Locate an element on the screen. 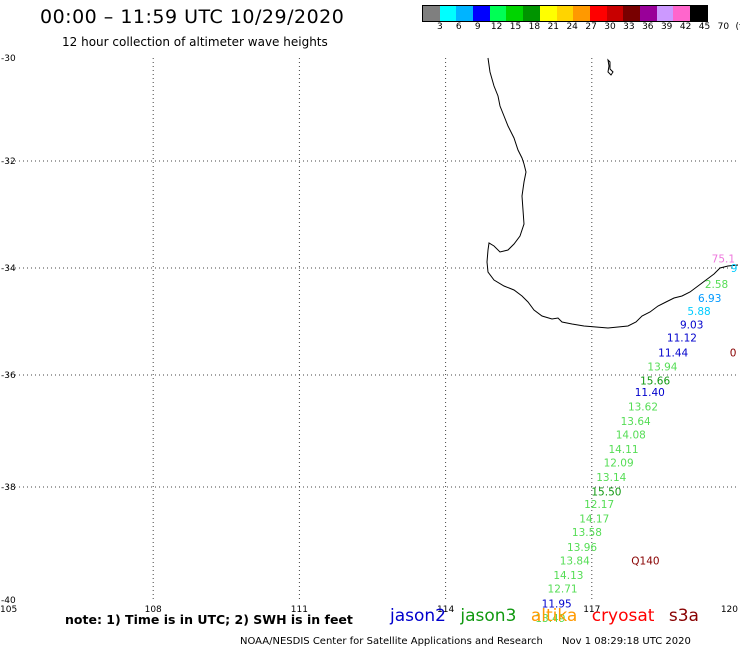  wave-height-label: 13.49 is located at coordinates (550, 619).